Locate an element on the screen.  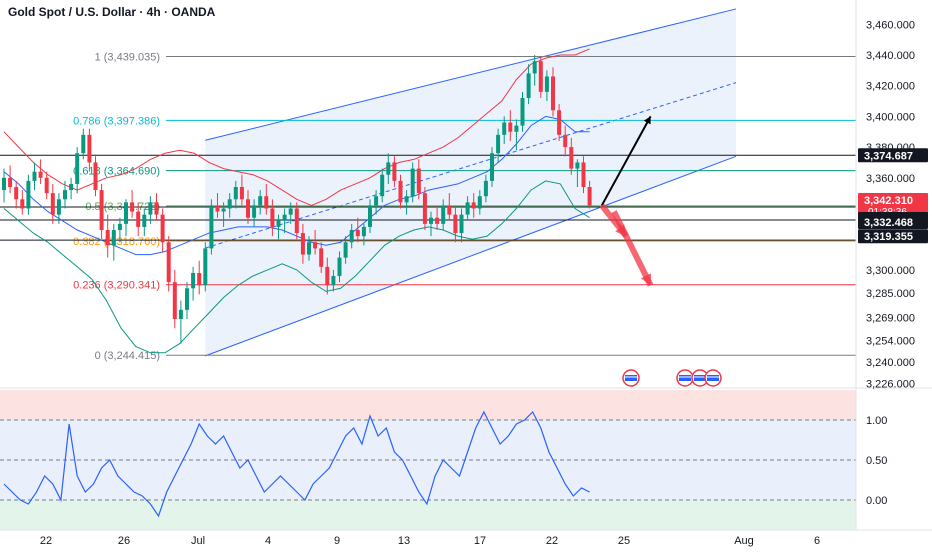
price-tag: 3,332.468 is located at coordinates (893, 222).